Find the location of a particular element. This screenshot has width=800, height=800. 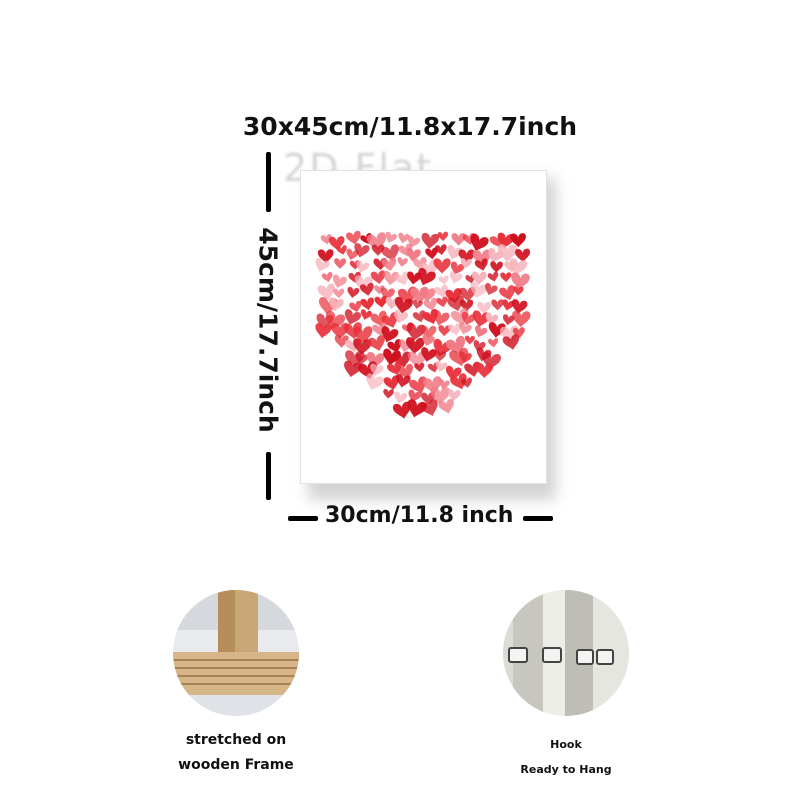

frame-caption-line2: wooden Frame is located at coordinates (236, 765).